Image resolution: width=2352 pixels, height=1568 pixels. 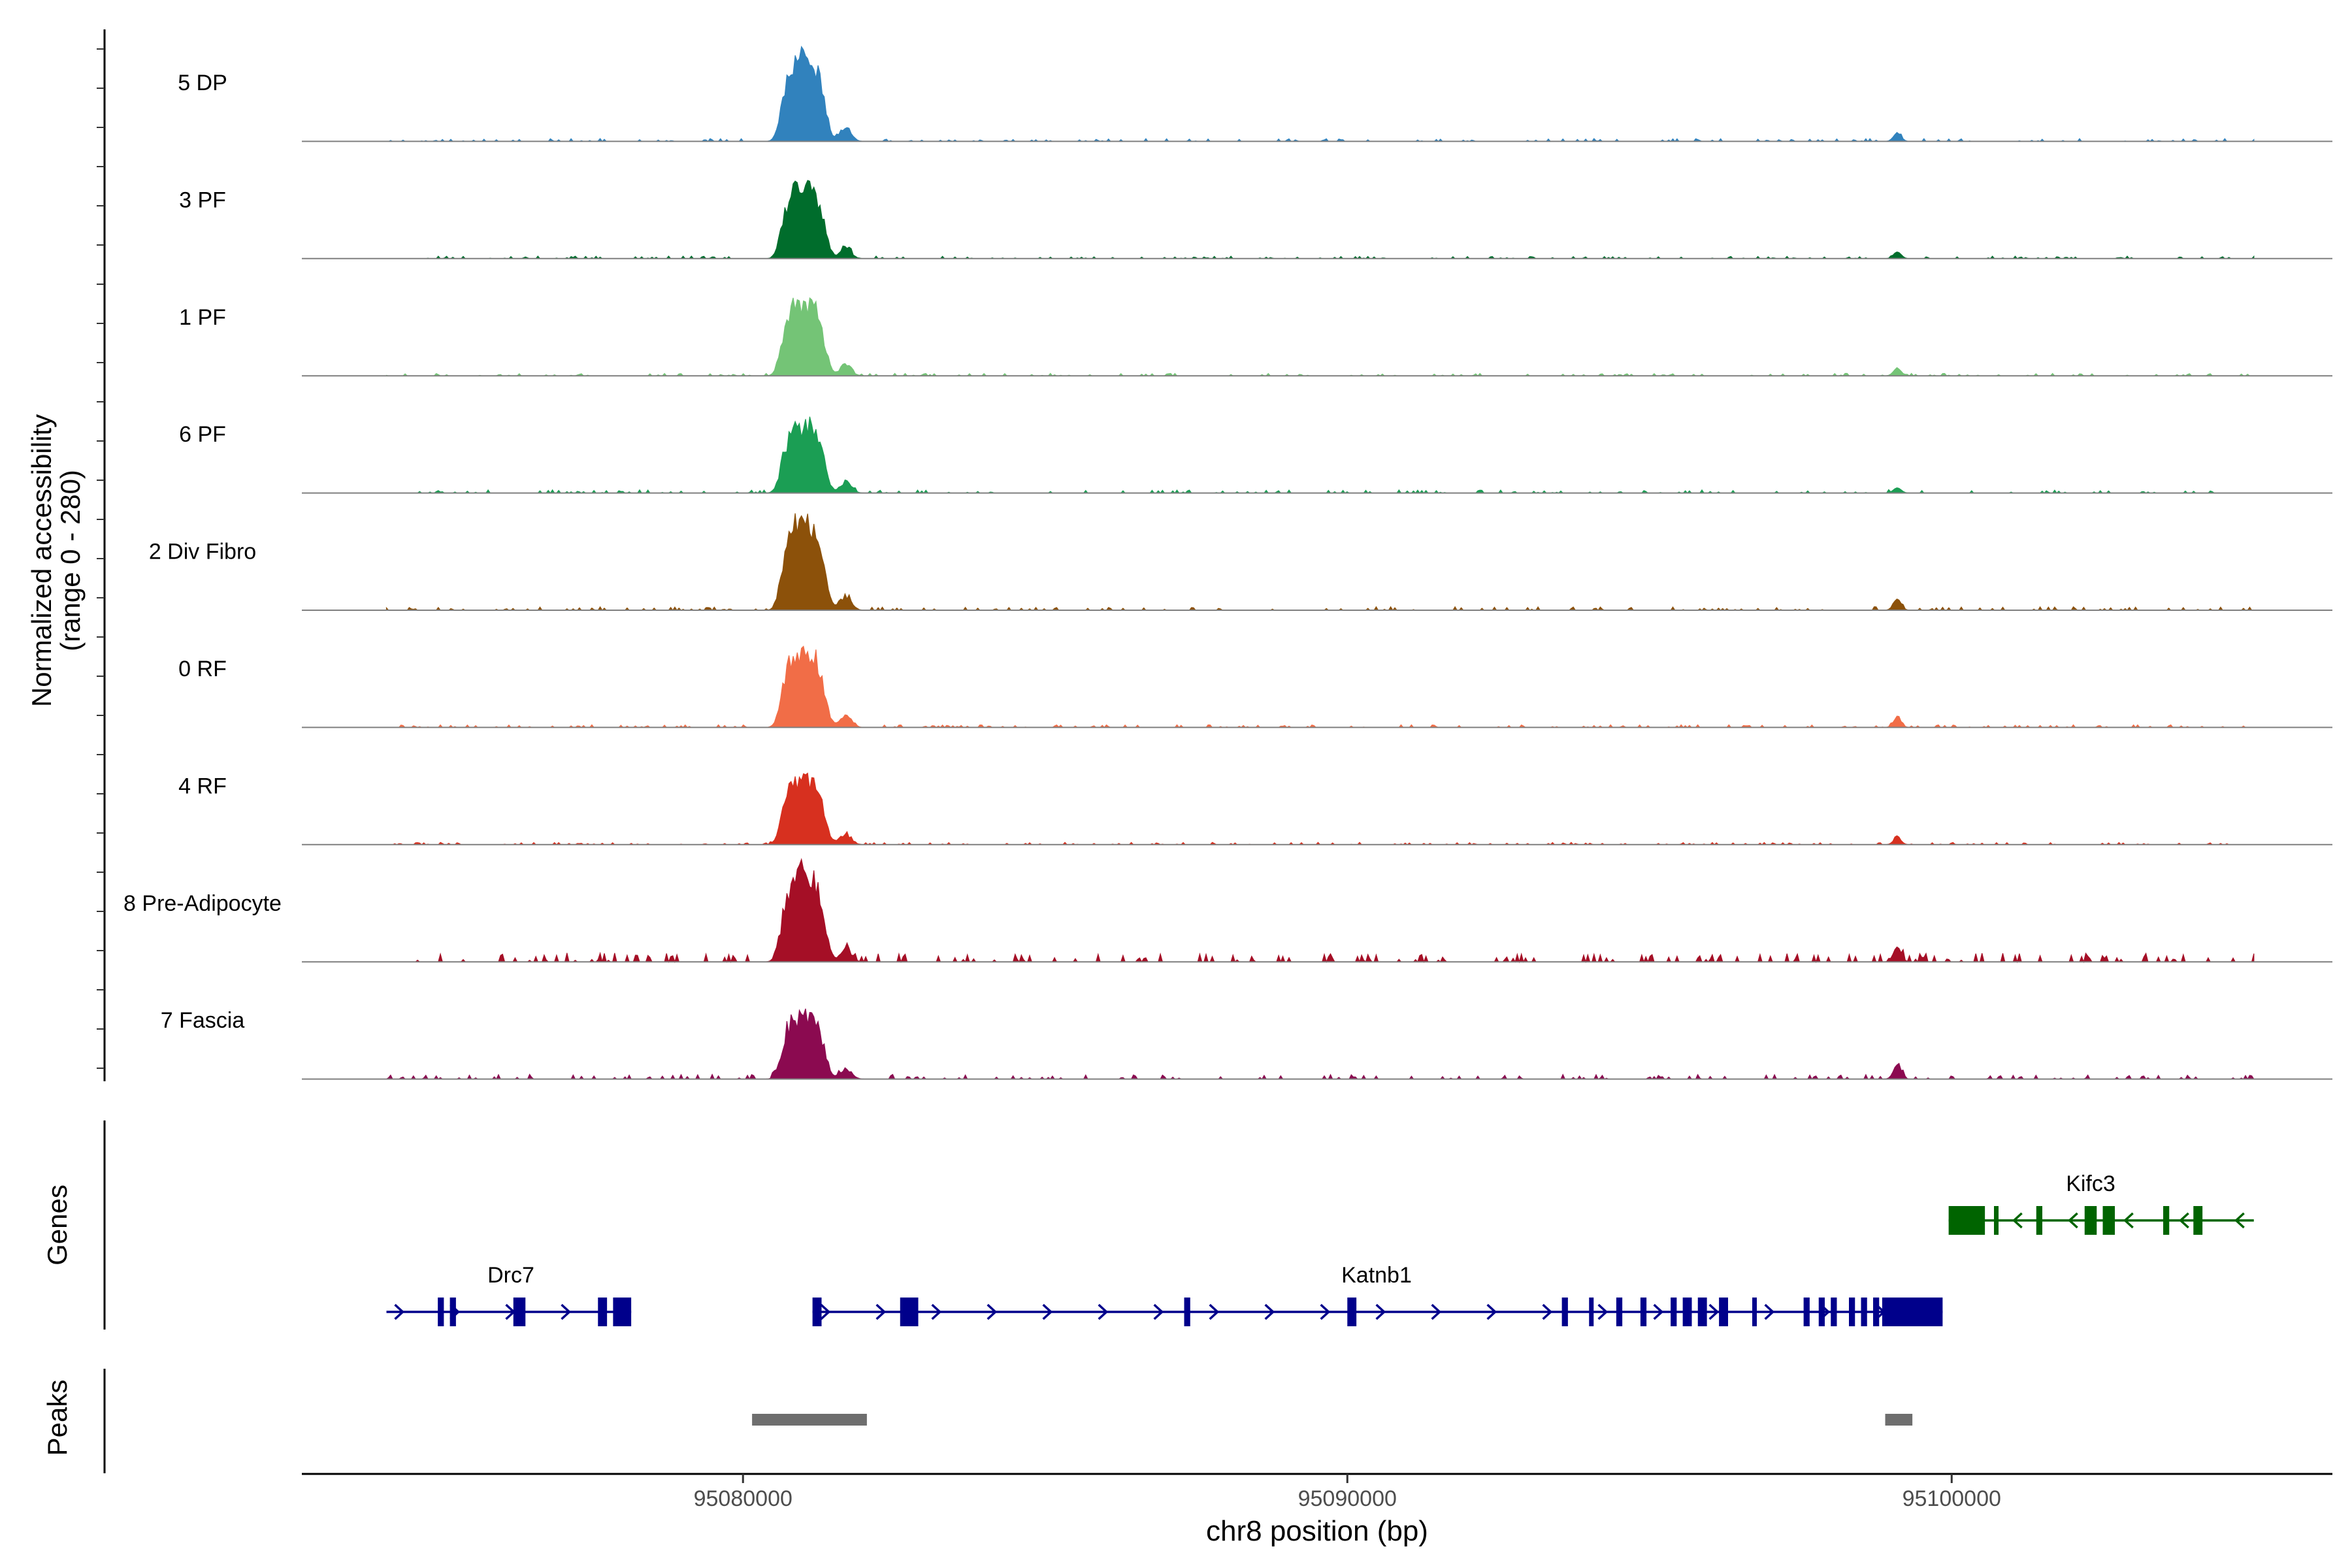 I want to click on gene-drc7: Drc7, so click(x=509, y=1294).